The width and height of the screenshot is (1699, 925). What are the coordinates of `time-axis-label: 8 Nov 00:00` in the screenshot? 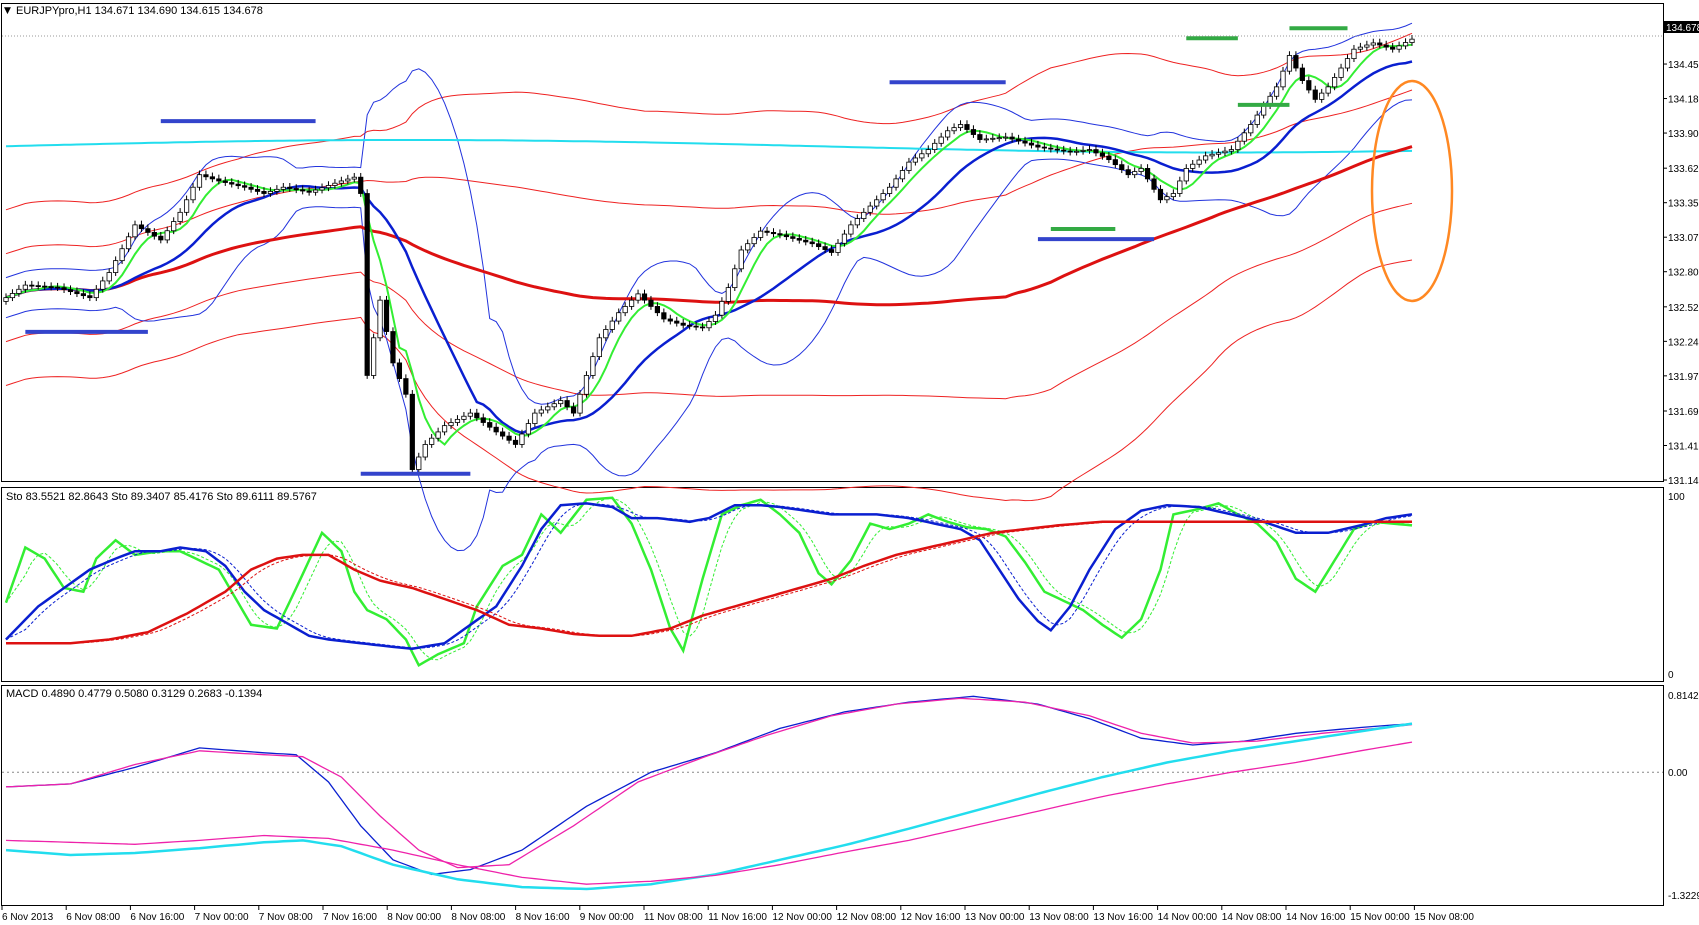 It's located at (414, 917).